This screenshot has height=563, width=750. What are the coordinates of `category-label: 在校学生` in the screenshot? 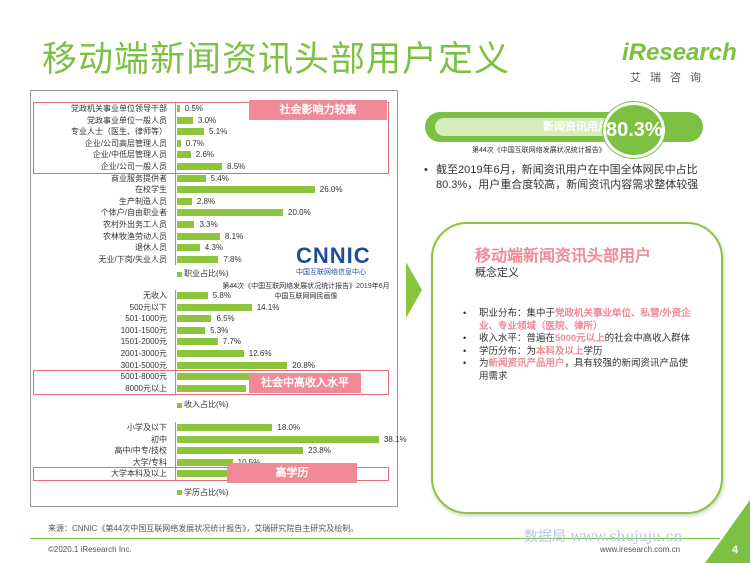 It's located at (151, 190).